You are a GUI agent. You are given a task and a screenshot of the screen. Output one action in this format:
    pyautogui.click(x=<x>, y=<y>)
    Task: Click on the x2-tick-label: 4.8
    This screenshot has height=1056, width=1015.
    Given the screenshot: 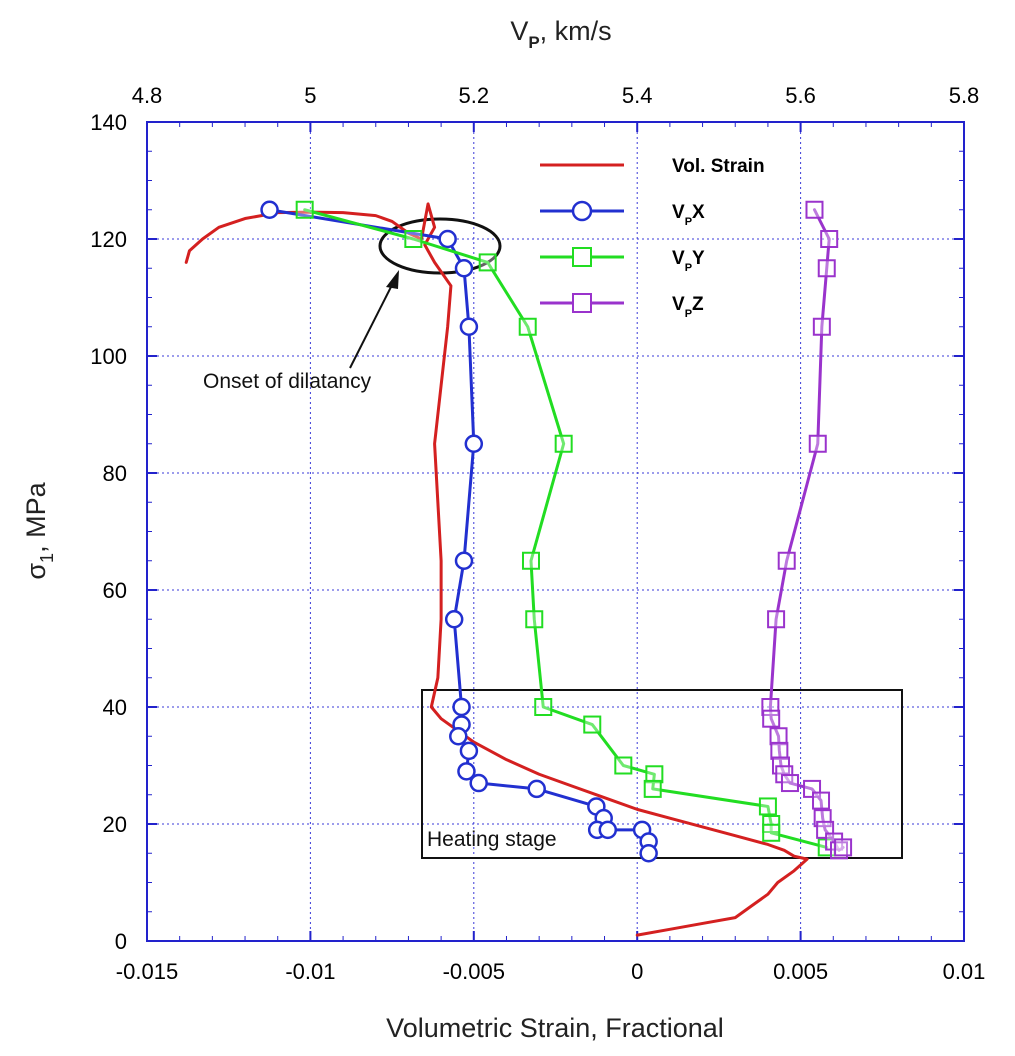 What is the action you would take?
    pyautogui.click(x=147, y=95)
    